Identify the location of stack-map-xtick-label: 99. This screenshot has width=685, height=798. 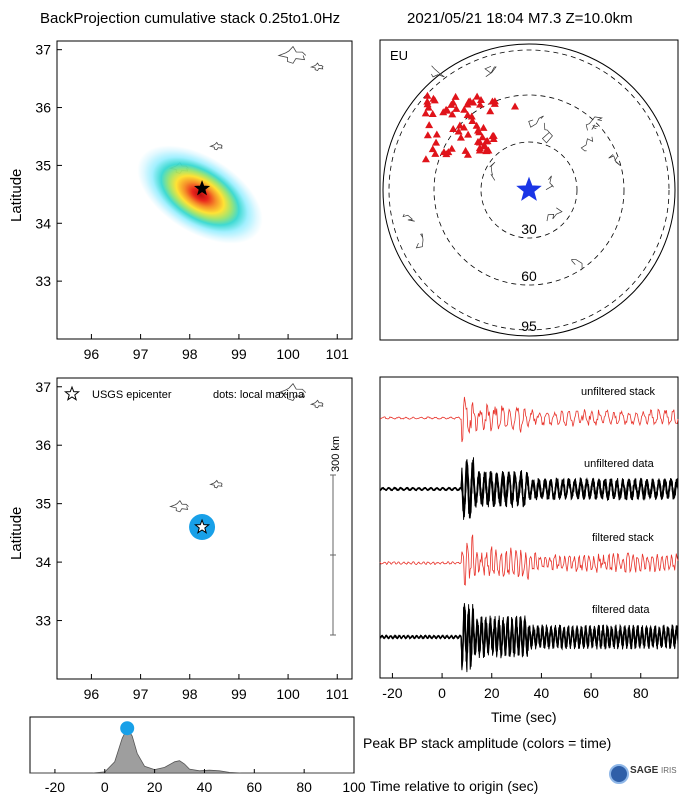
(239, 354).